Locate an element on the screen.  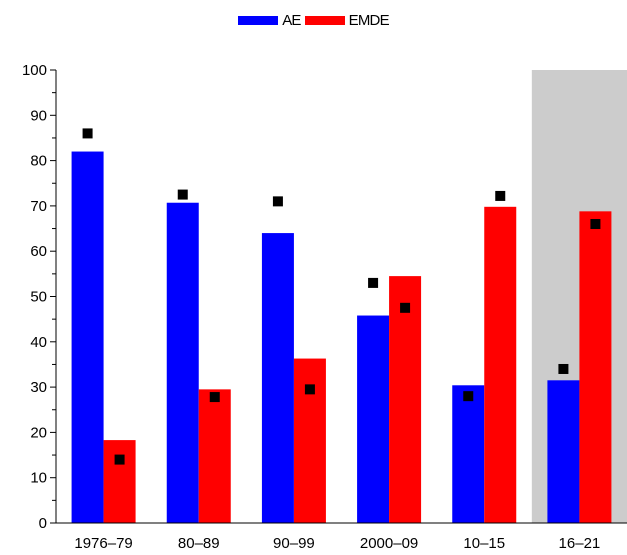
y-tick-label: 40 is located at coordinates (38, 342).